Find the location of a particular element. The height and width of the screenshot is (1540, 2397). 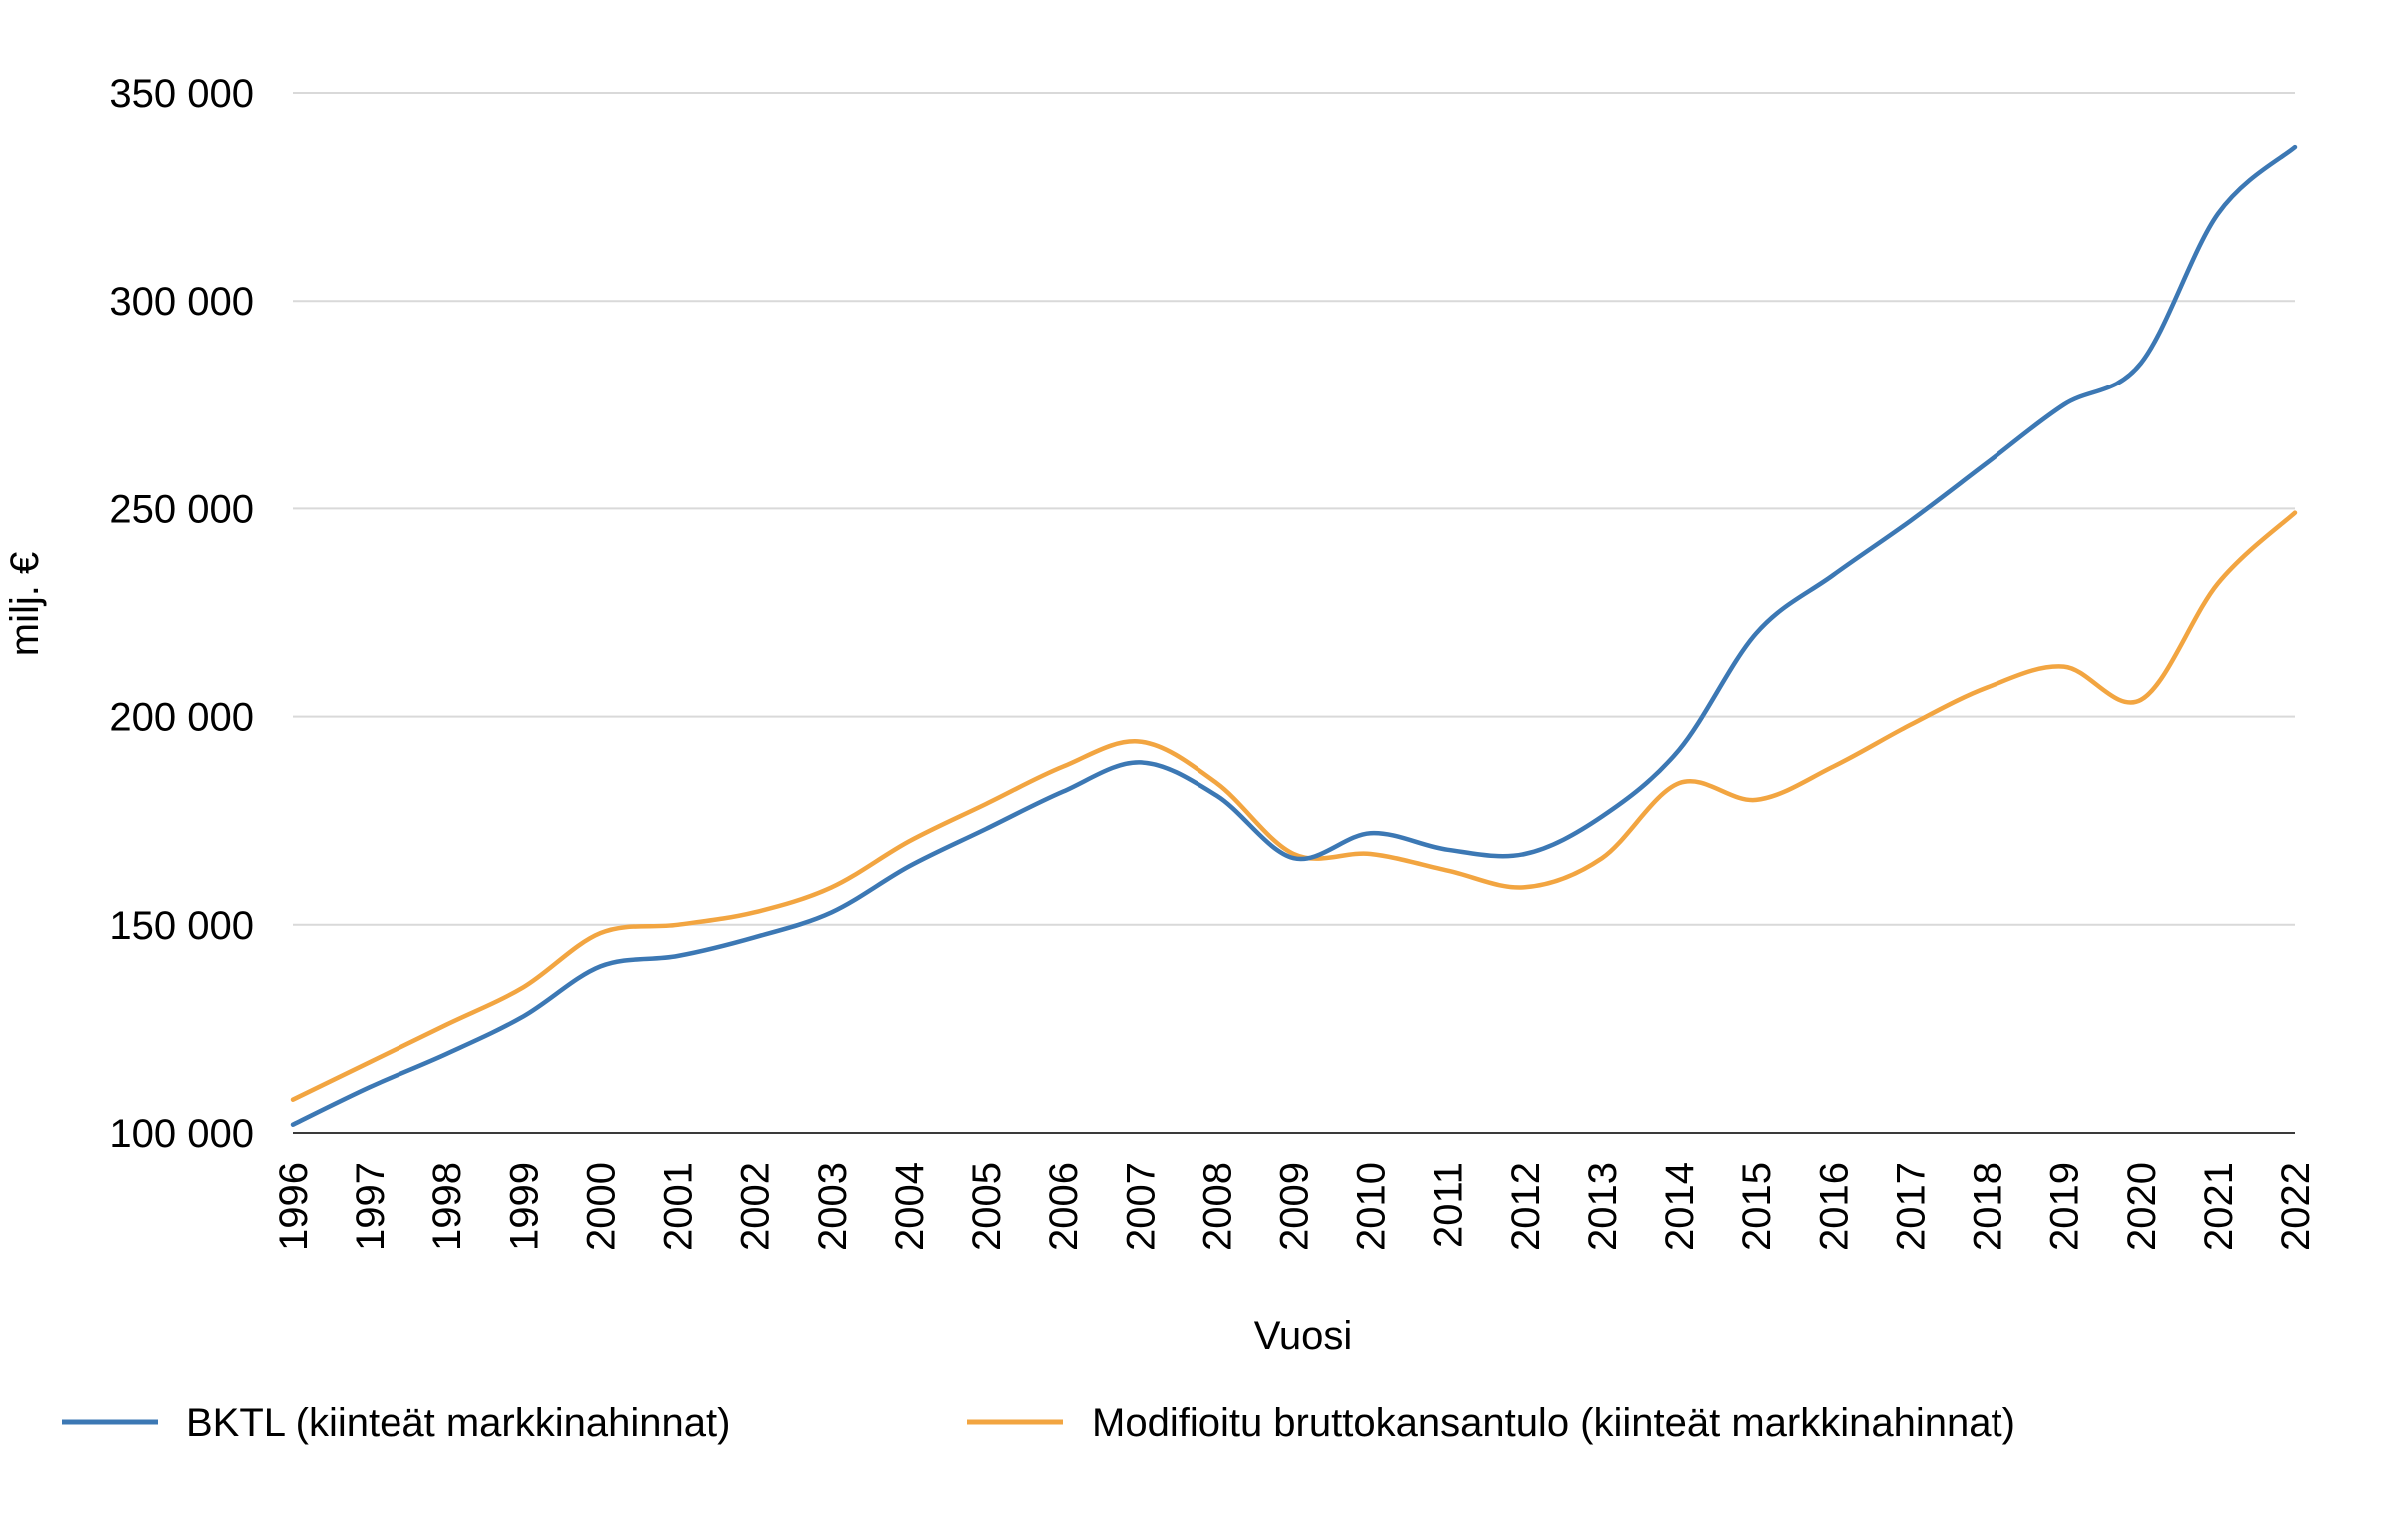

x-tick-label: 2007 is located at coordinates (1141, 1206).